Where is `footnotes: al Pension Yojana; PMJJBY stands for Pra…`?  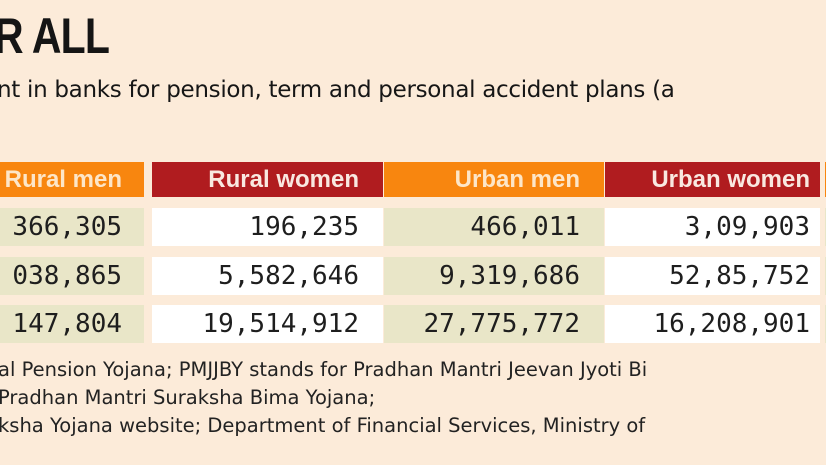
footnotes: al Pension Yojana; PMJJBY stands for Pra… is located at coordinates (323, 398).